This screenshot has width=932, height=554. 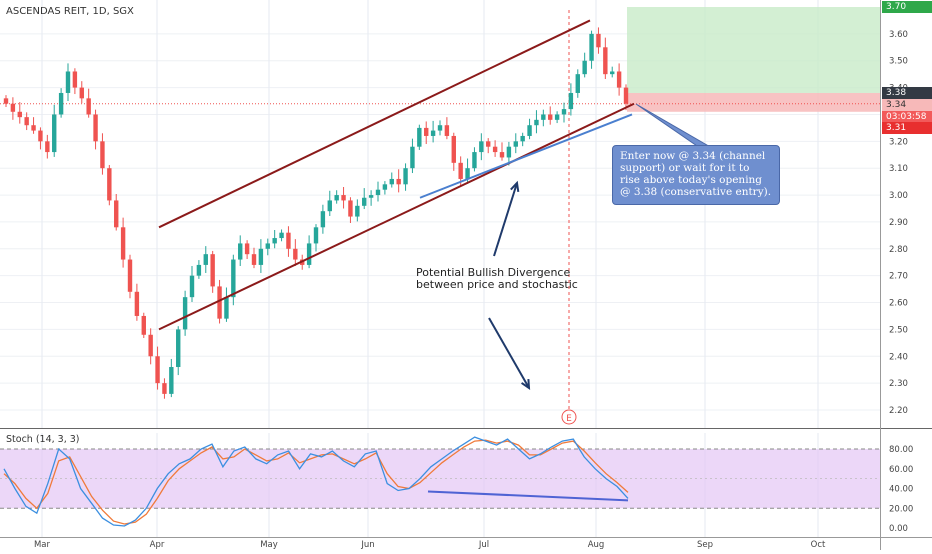 What do you see at coordinates (898, 304) in the screenshot?
I see `price-tick-label: 2.60` at bounding box center [898, 304].